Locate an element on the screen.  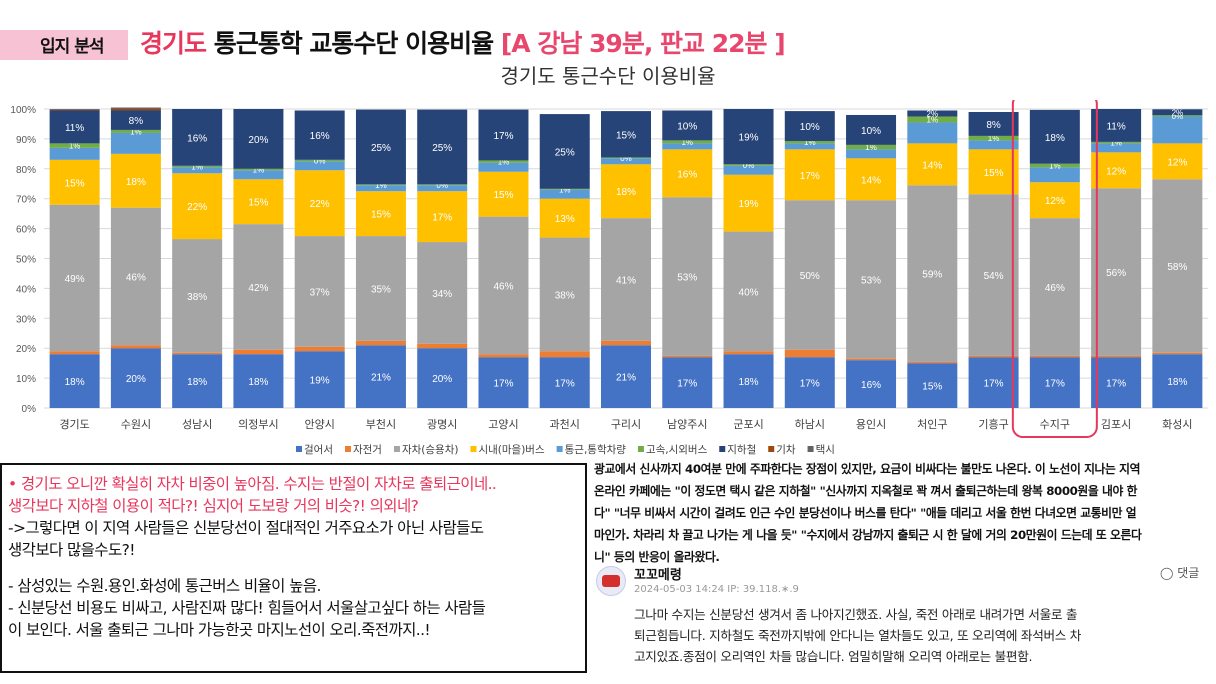
legend-label: 통근,통학차량 is located at coordinates (596, 450).